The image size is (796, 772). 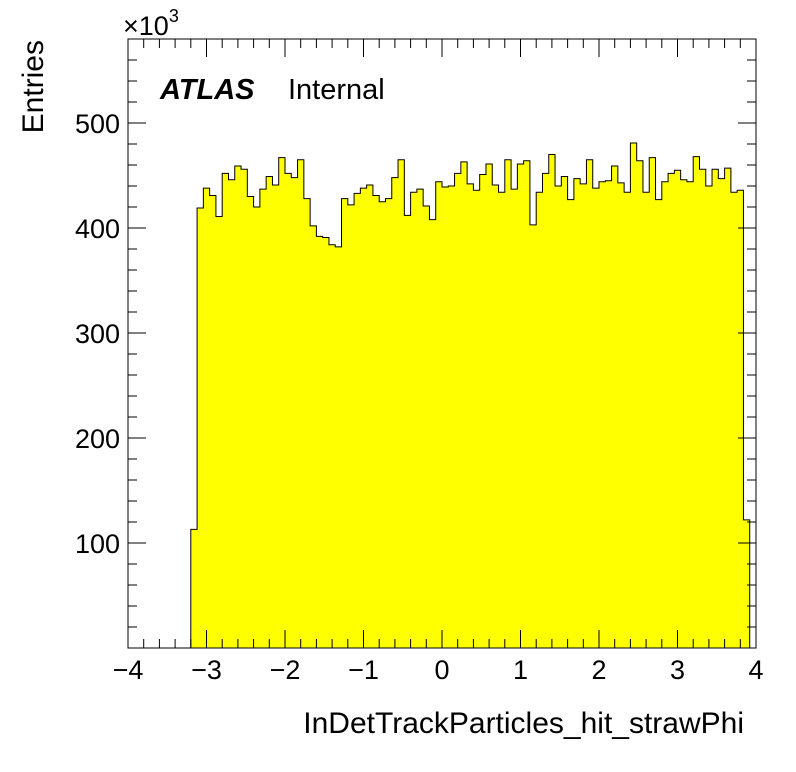 What do you see at coordinates (520, 670) in the screenshot?
I see `x-tick-label: 1` at bounding box center [520, 670].